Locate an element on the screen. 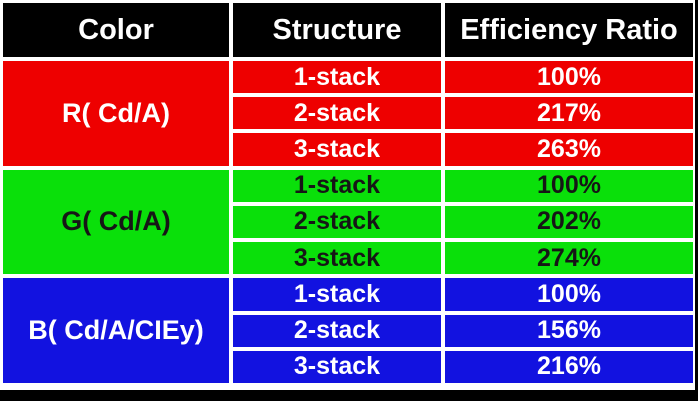  header-cell-structure: Structure is located at coordinates (337, 30).